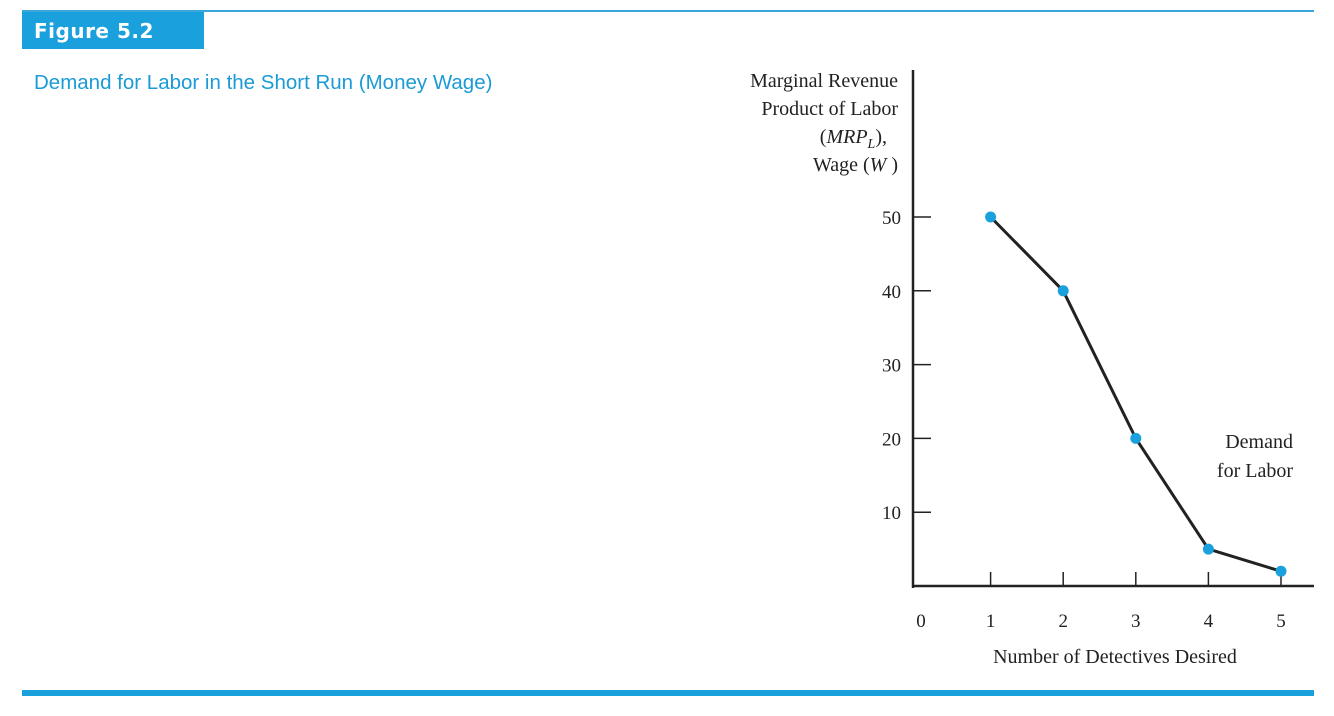  I want to click on y-tick-label: 30, so click(891, 366).